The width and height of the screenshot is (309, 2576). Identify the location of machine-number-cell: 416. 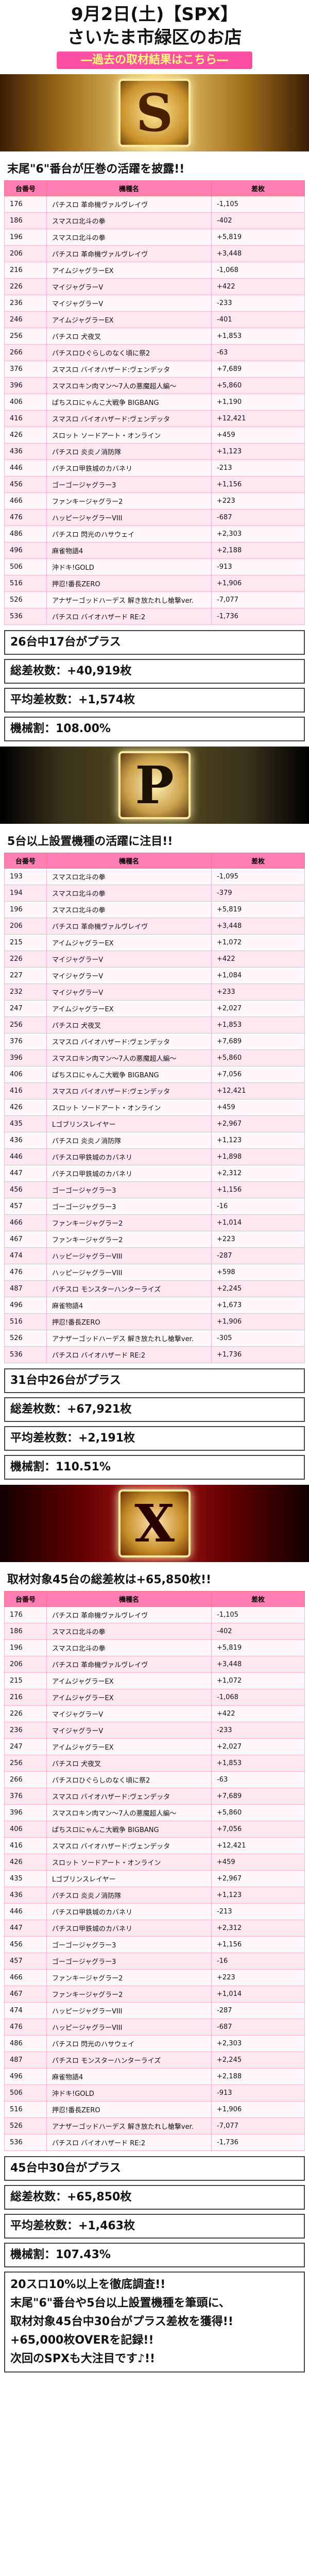
(25, 1845).